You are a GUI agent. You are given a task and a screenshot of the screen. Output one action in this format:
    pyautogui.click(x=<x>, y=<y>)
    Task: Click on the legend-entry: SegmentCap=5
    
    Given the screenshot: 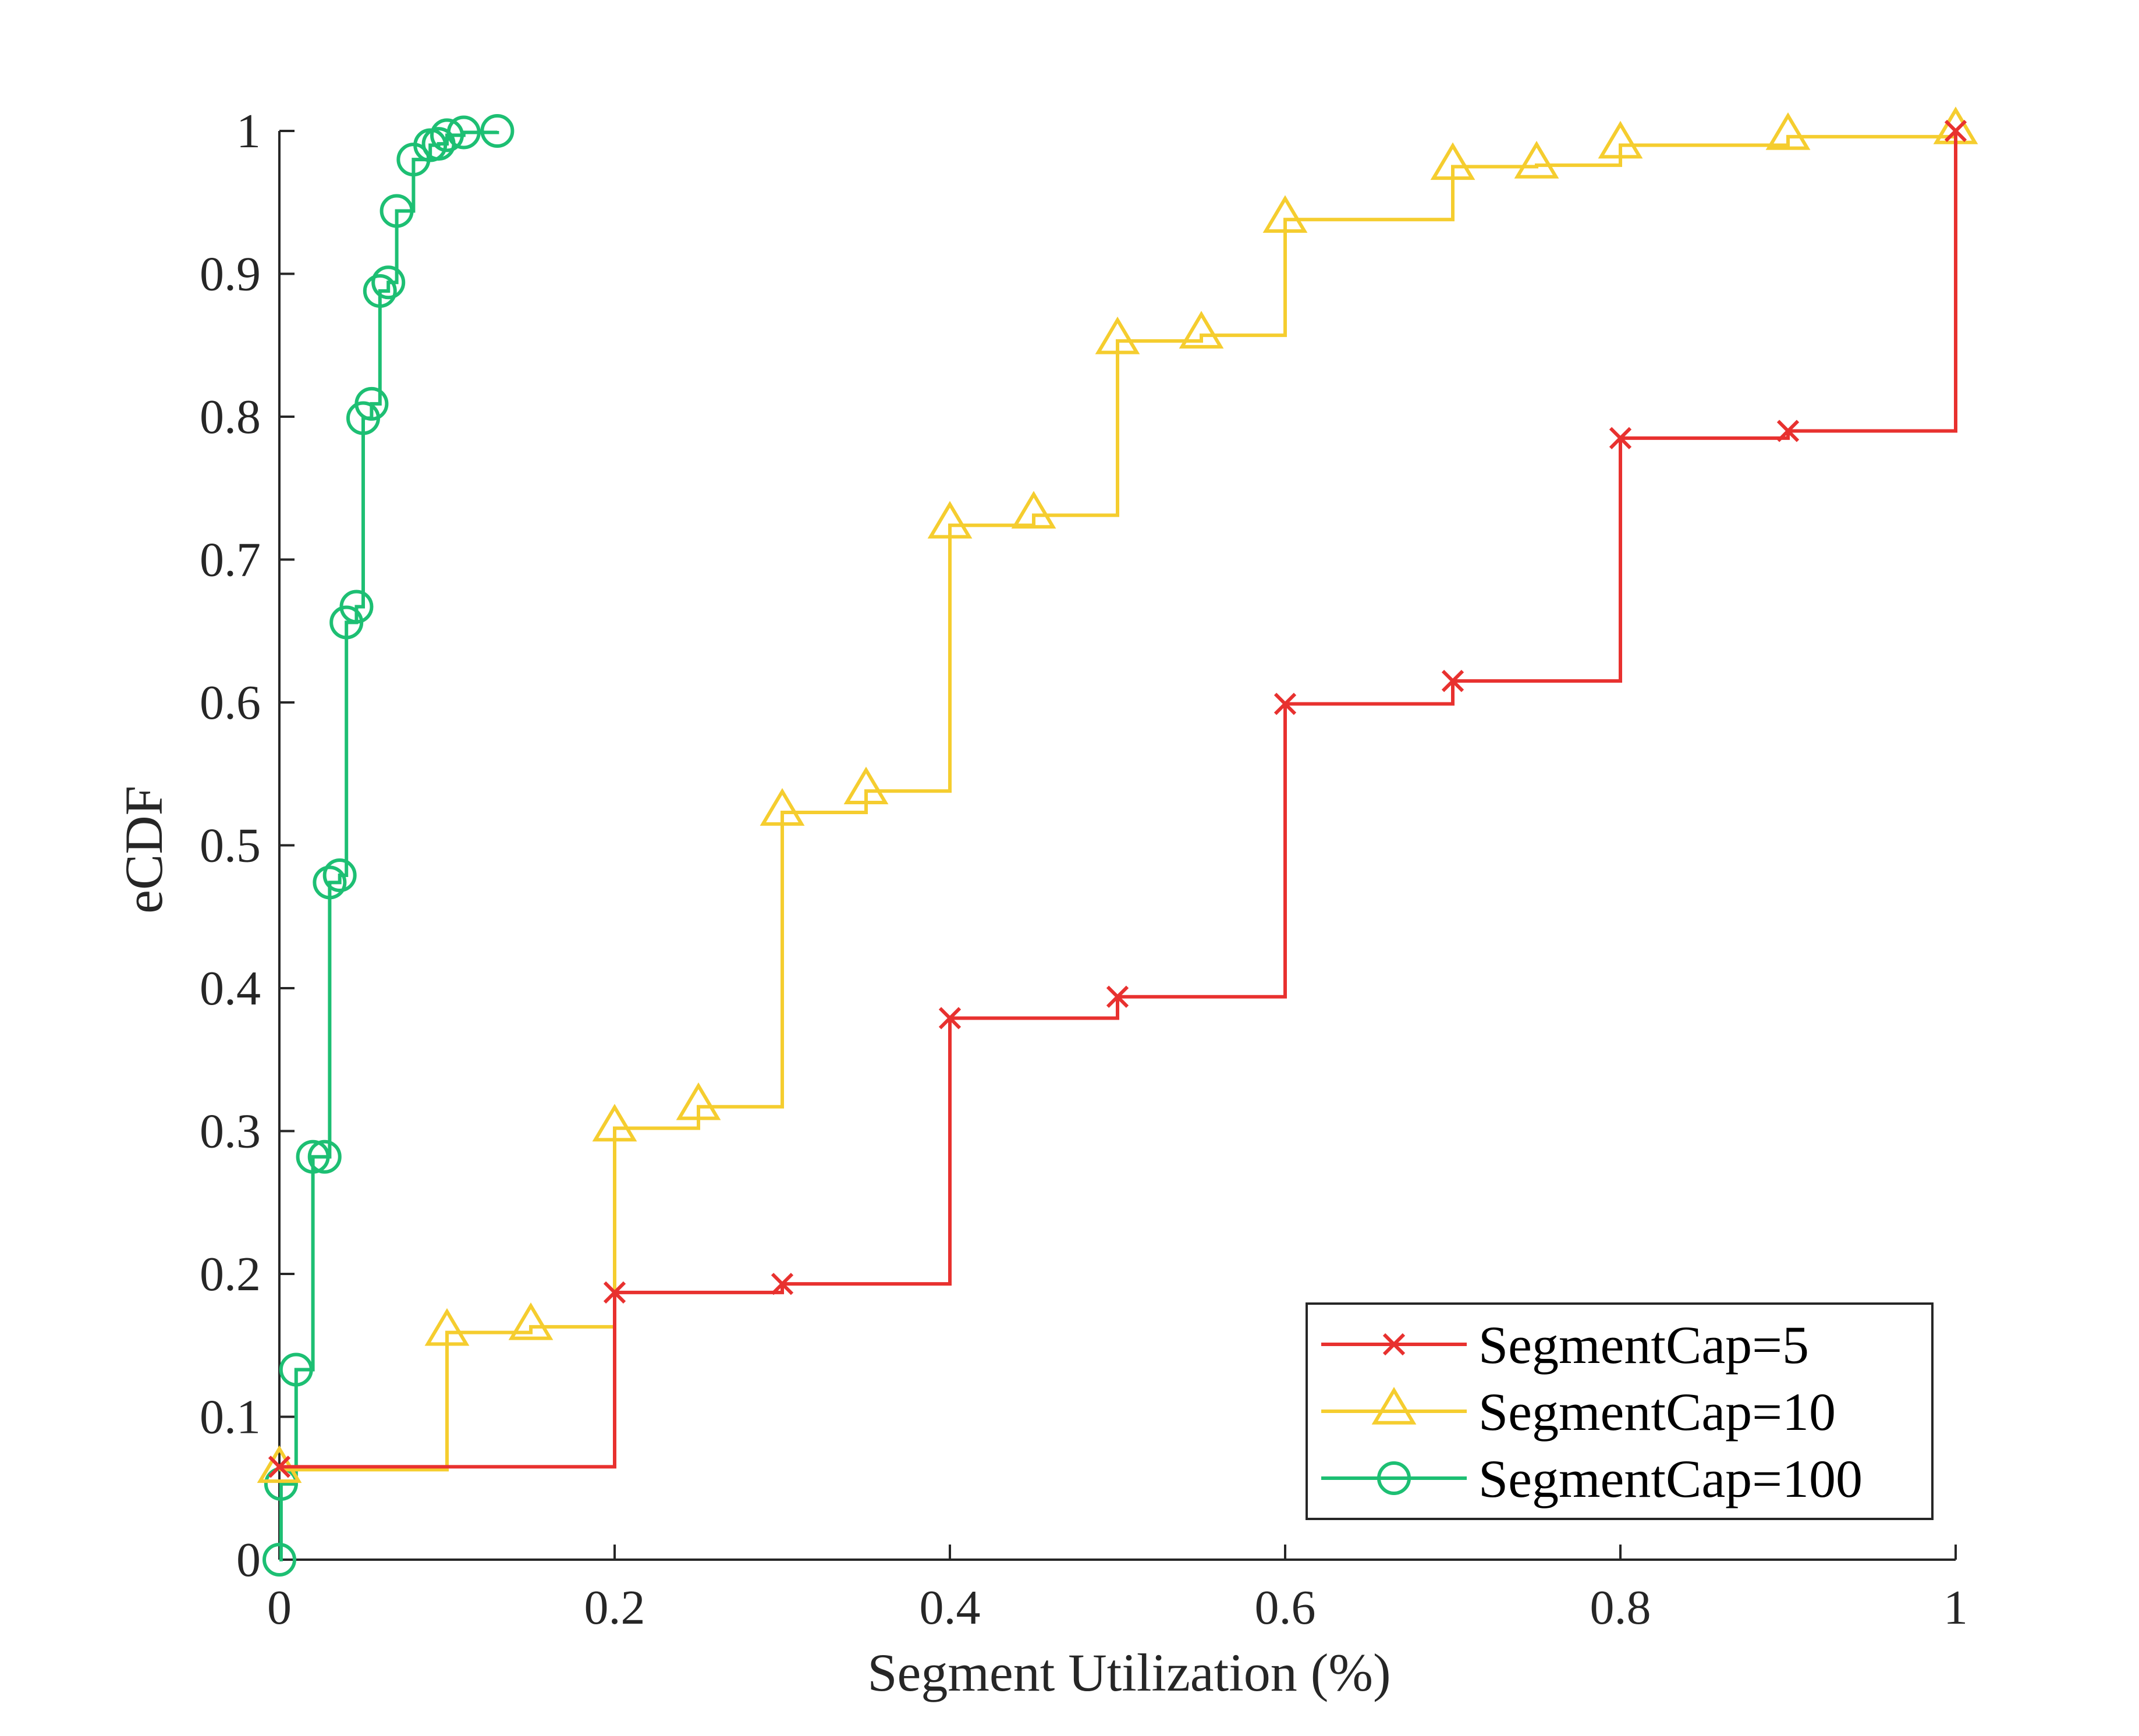 What is the action you would take?
    pyautogui.click(x=1565, y=1345)
    